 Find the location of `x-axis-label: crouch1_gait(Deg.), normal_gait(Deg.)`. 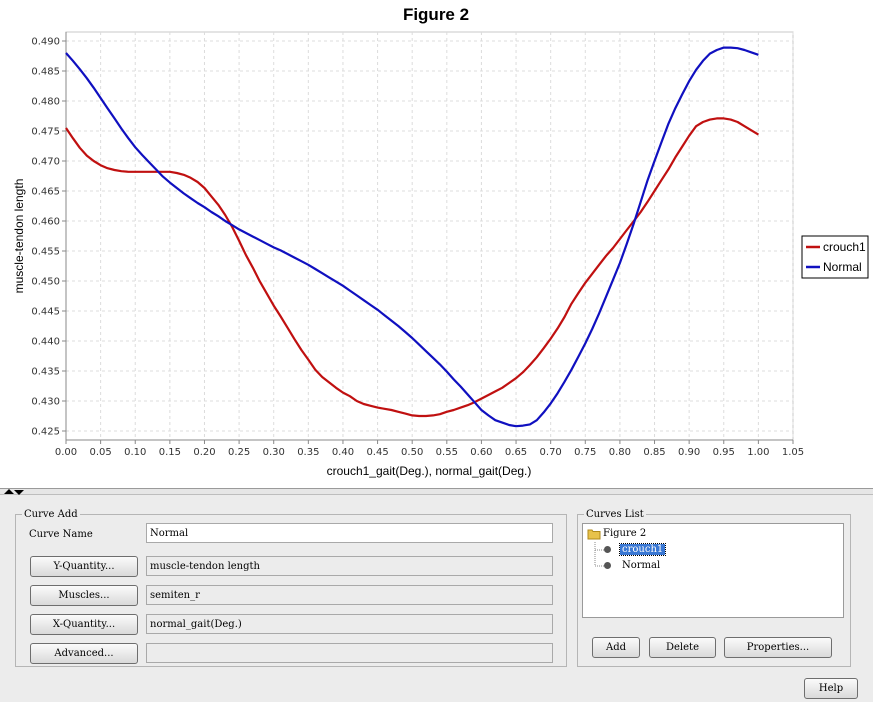

x-axis-label: crouch1_gait(Deg.), normal_gait(Deg.) is located at coordinates (429, 471).